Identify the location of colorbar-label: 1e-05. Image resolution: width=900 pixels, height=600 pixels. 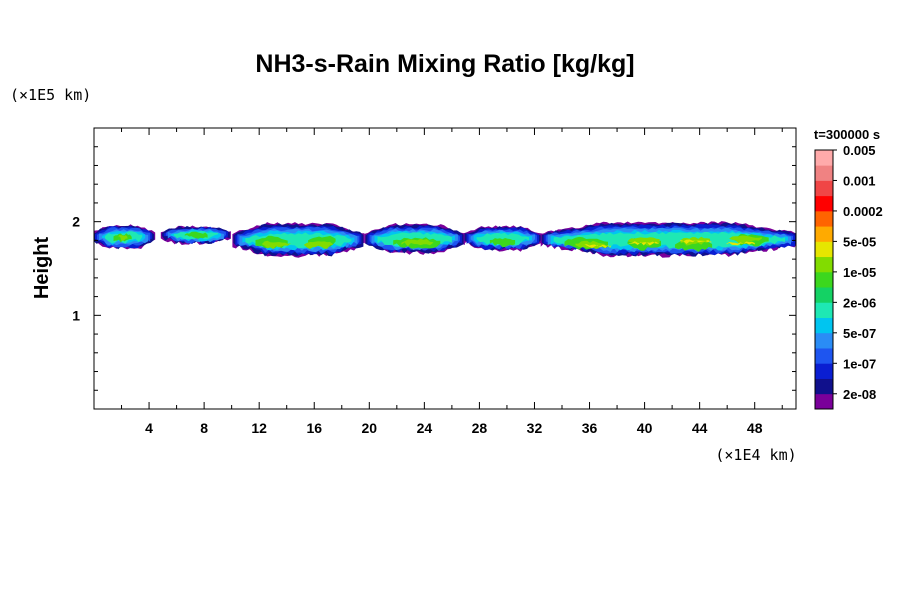
(859, 272).